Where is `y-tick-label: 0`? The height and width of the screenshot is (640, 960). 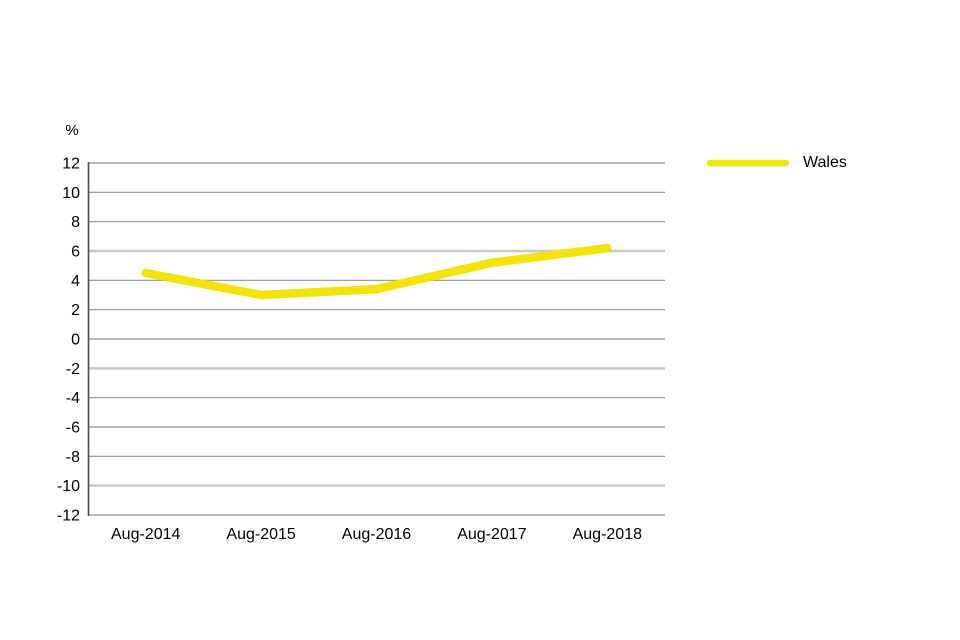 y-tick-label: 0 is located at coordinates (75, 340).